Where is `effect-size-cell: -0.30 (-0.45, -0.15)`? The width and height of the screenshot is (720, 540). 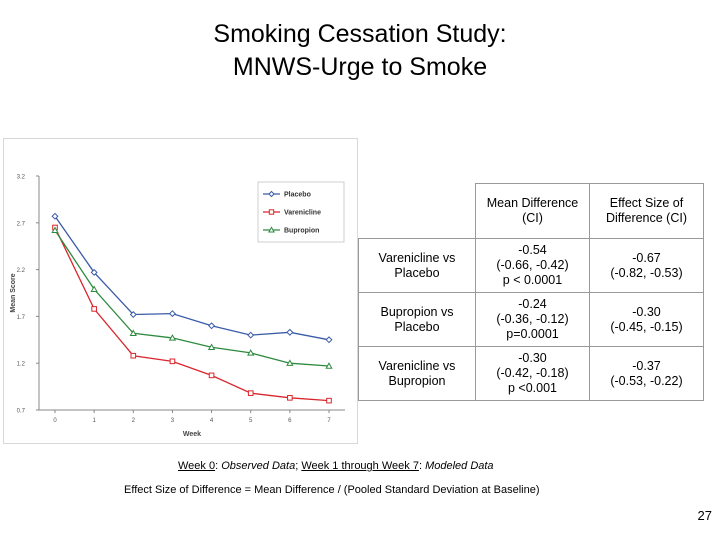 effect-size-cell: -0.30 (-0.45, -0.15) is located at coordinates (646, 319).